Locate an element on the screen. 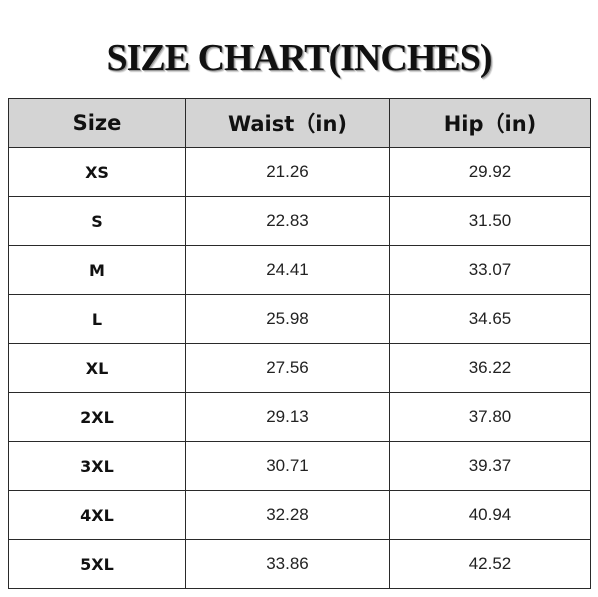 Image resolution: width=598 pixels, height=597 pixels. waist-cell: 25.98 is located at coordinates (287, 319).